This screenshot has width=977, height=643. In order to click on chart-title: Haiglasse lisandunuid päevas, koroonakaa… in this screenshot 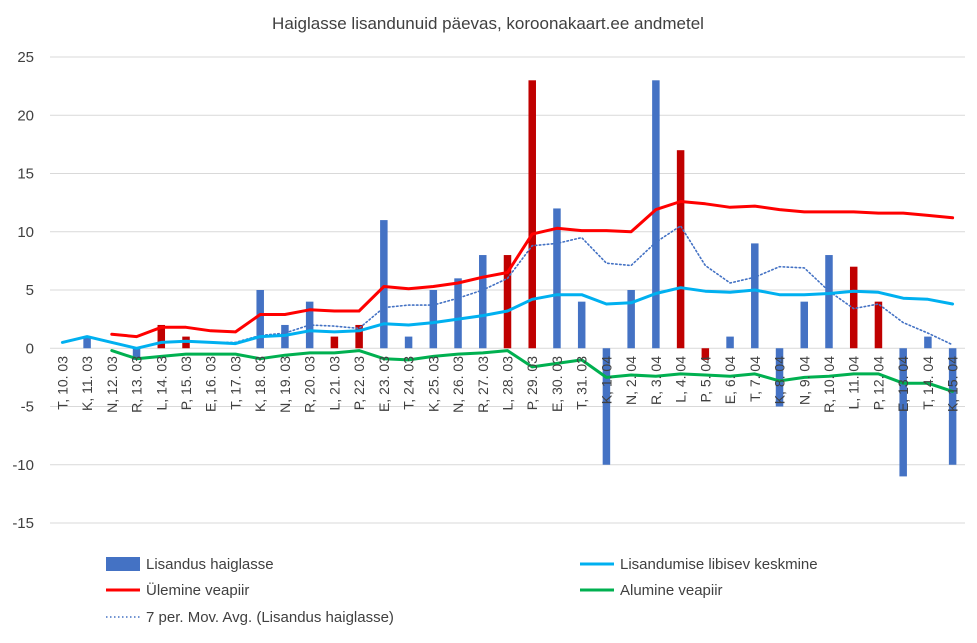, I will do `click(488, 23)`.